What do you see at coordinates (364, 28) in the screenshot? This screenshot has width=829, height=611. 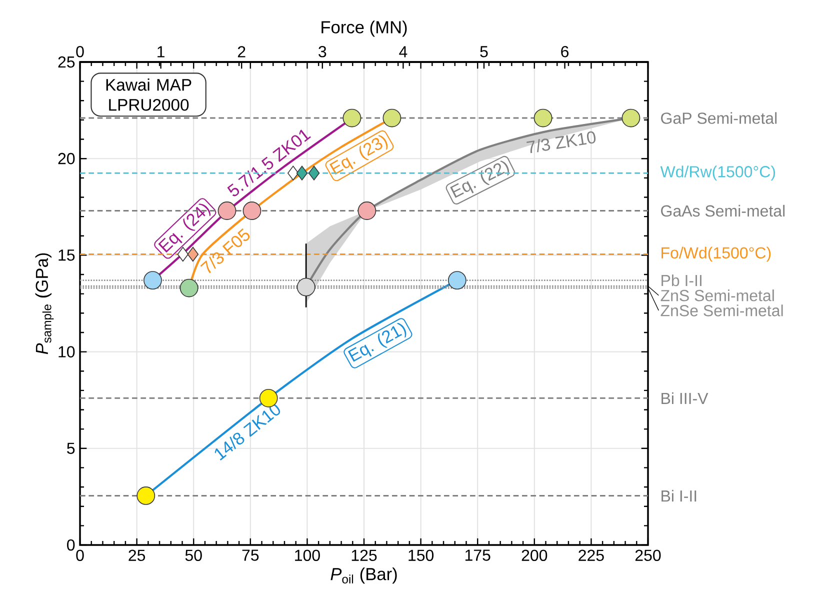 I see `x2-axis-title: Force (MN)` at bounding box center [364, 28].